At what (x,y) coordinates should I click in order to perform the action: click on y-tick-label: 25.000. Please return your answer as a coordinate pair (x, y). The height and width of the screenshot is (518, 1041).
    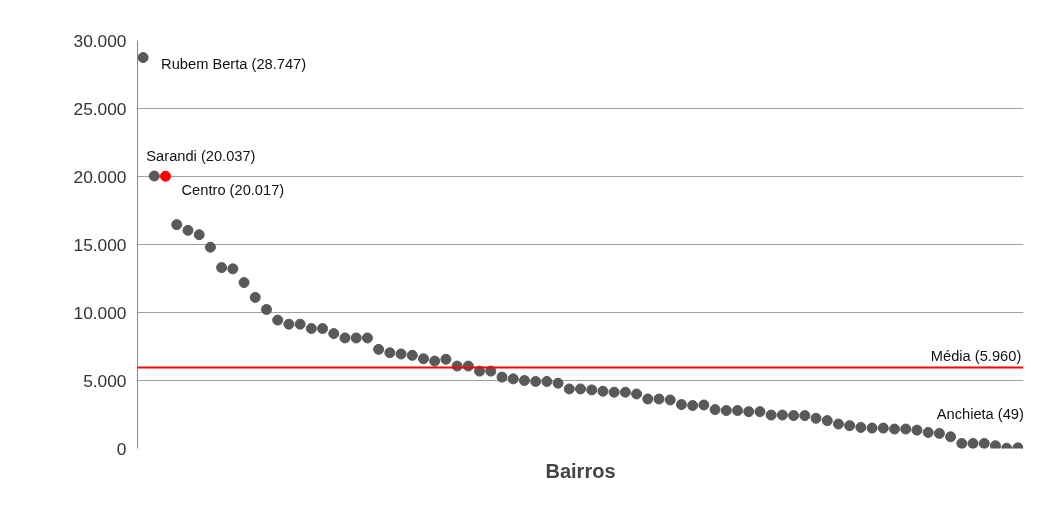
    Looking at the image, I should click on (100, 108).